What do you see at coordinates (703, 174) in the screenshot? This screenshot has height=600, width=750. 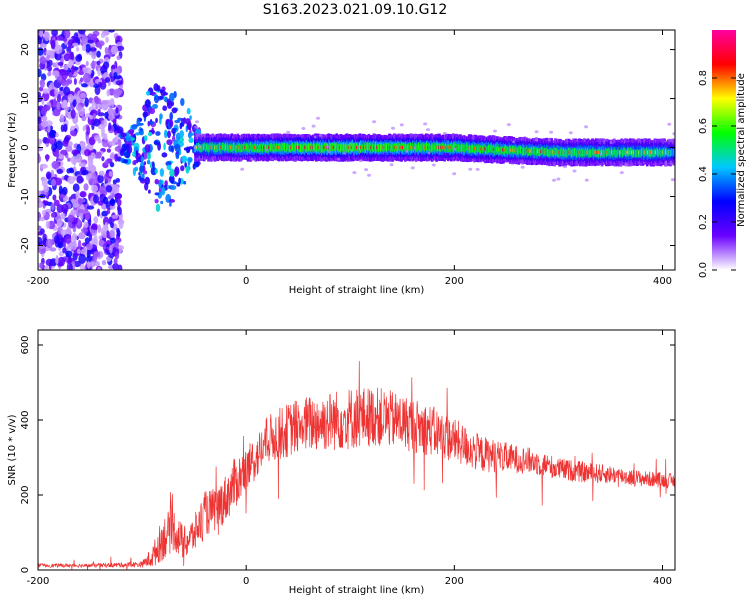 I see `colorbar-tick-label: 0.4` at bounding box center [703, 174].